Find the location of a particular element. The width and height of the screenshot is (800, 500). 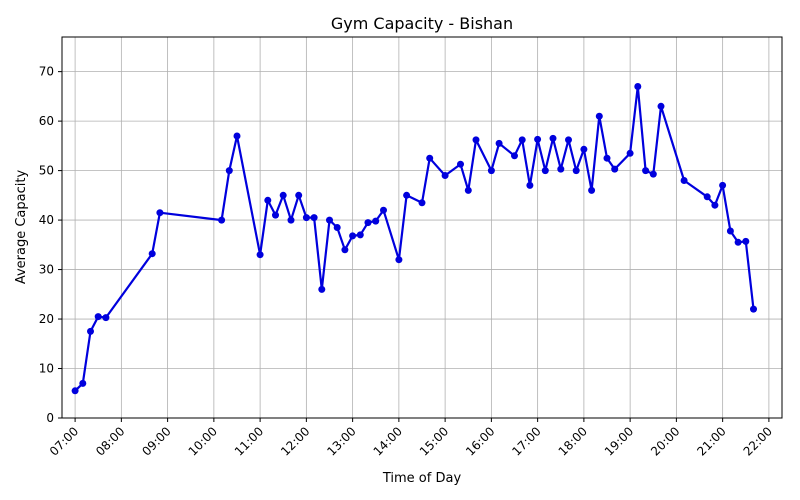

x-tick-label: 07:00 is located at coordinates (64, 441).